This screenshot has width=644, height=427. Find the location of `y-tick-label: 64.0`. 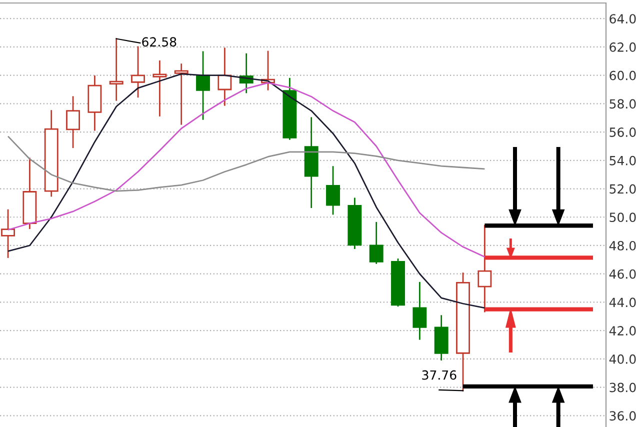

y-tick-label: 64.0 is located at coordinates (623, 19).